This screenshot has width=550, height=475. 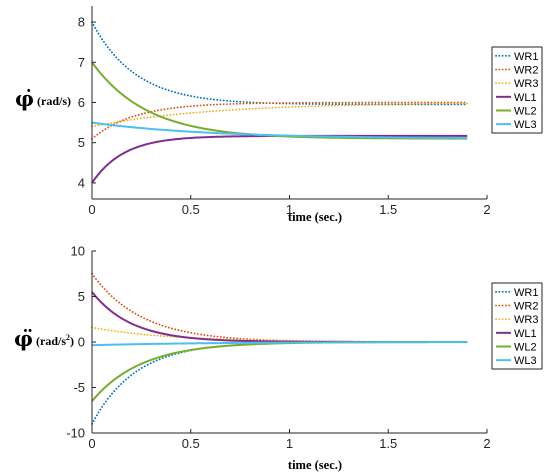 What do you see at coordinates (78, 251) in the screenshot?
I see `y-tick-label: 10` at bounding box center [78, 251].